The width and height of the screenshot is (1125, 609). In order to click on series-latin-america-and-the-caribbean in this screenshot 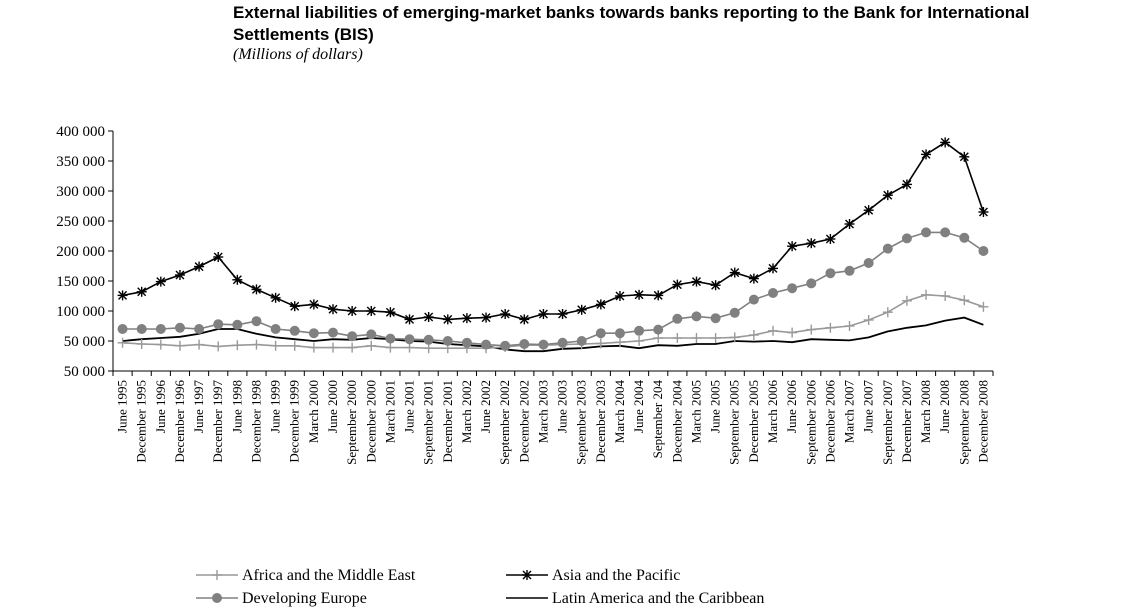, I will do `click(553, 334)`.